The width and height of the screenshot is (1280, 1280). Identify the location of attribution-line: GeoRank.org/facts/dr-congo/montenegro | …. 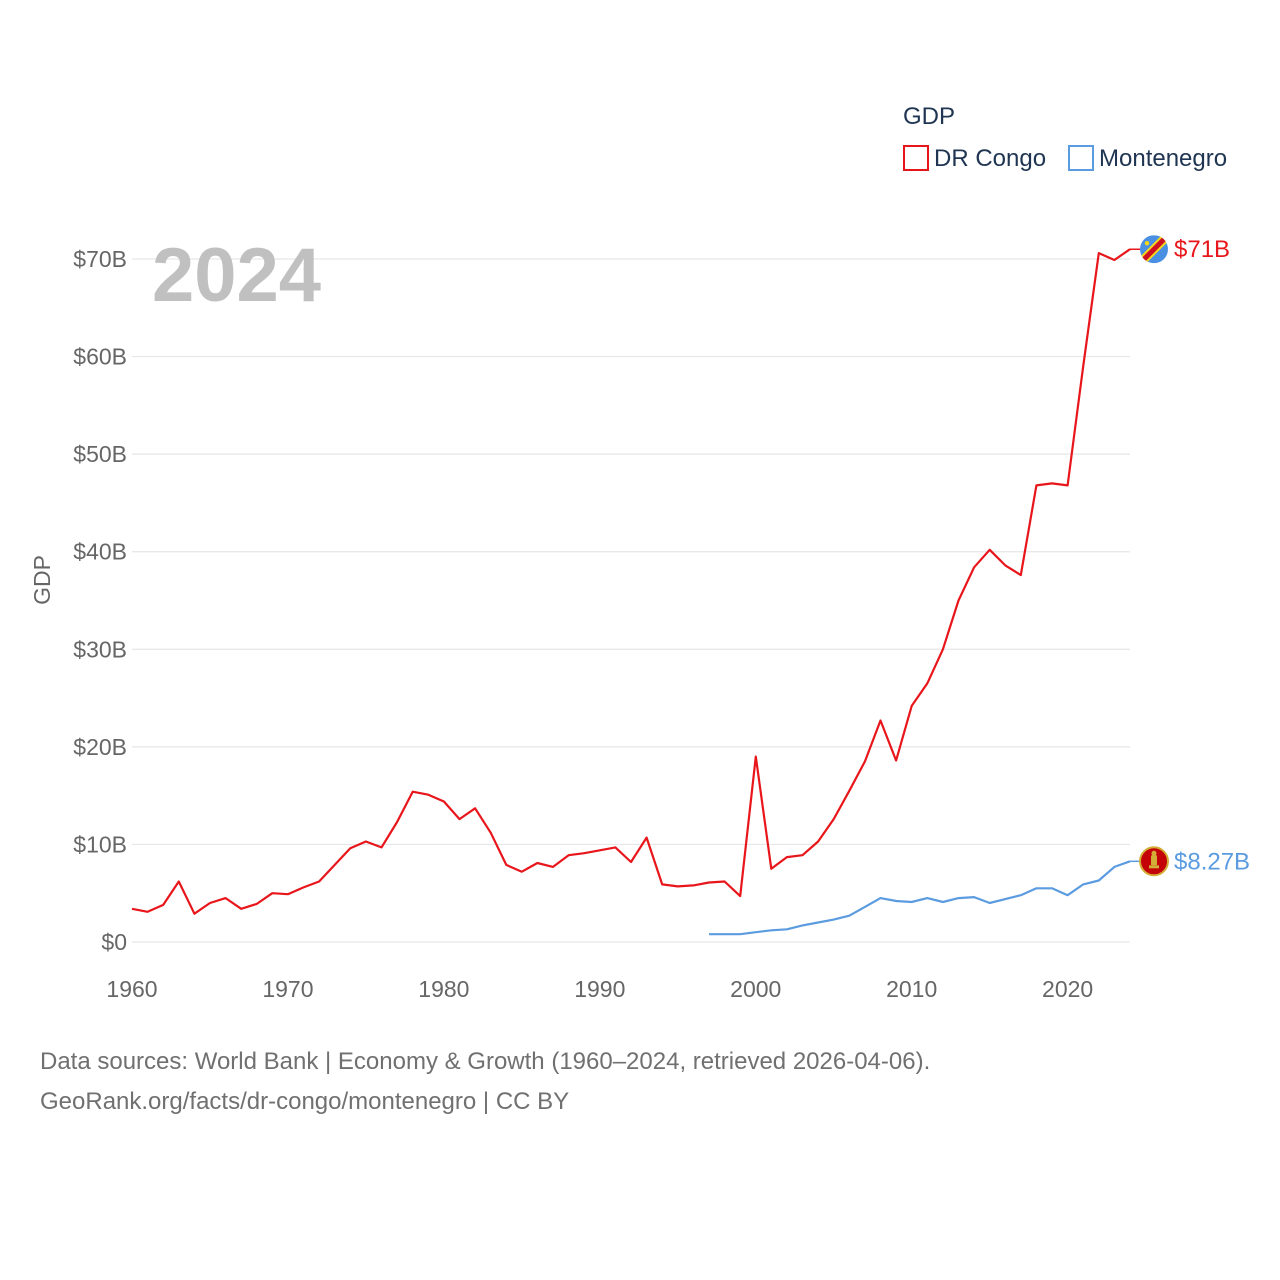
(305, 1101).